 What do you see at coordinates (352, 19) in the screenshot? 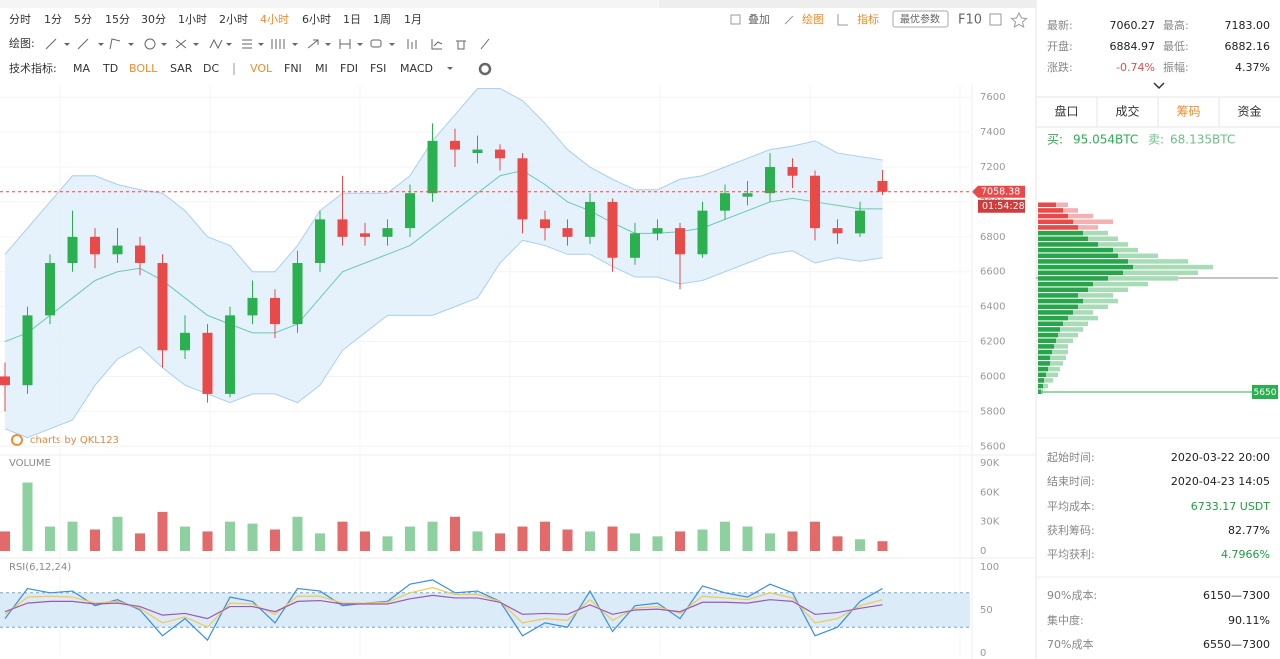
I see `interval: 1日` at bounding box center [352, 19].